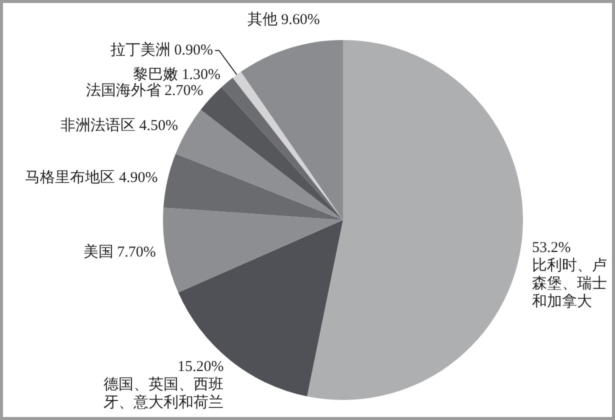  Describe the element at coordinates (200, 367) in the screenshot. I see `data-label: 15.20%` at that location.